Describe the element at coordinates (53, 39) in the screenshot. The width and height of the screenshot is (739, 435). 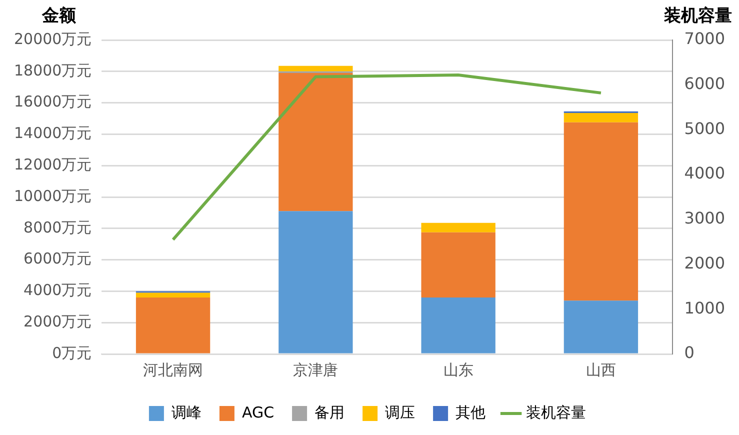
I see `y-tick-label: 20000万元` at that location.